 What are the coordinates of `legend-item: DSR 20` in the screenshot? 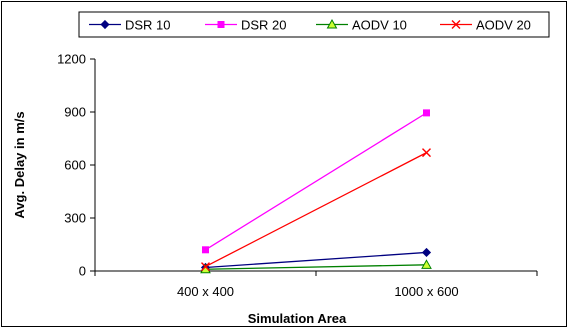 It's located at (246, 25).